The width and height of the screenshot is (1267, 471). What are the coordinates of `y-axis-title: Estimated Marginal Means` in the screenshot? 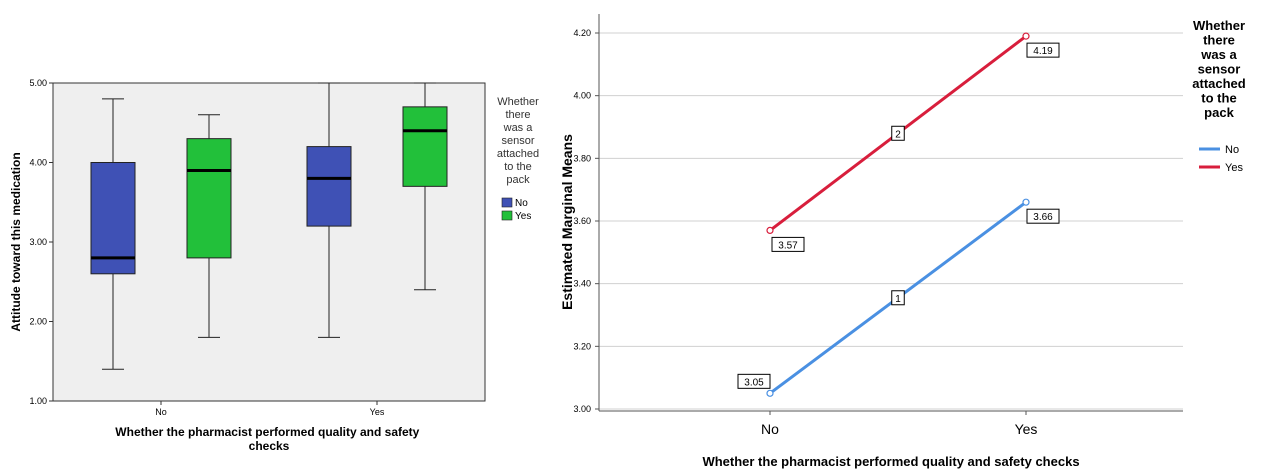 It's located at (567, 222).